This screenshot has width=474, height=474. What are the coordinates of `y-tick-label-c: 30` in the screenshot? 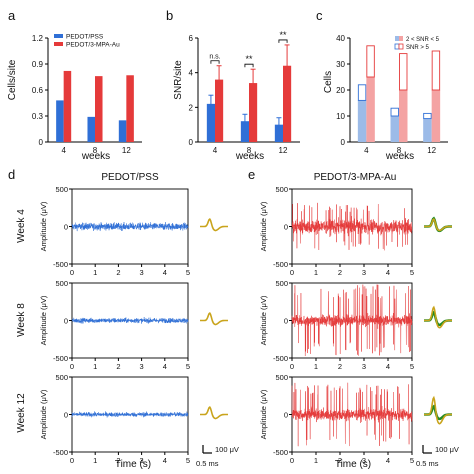 It's located at (340, 64).